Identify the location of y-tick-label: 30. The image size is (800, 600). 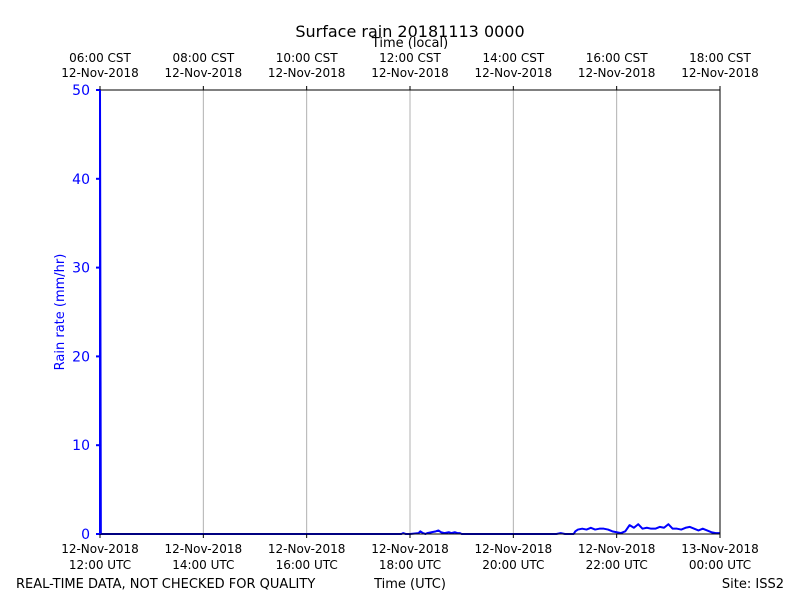
(81, 269).